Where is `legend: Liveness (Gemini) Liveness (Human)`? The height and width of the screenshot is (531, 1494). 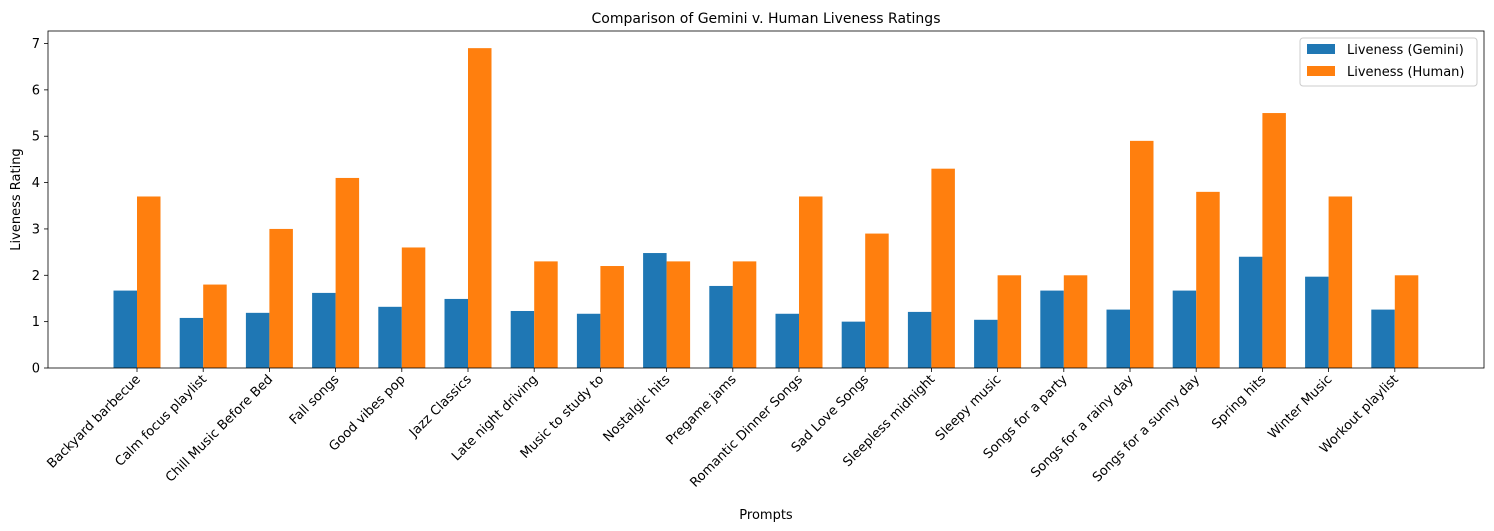
legend: Liveness (Gemini) Liveness (Human) is located at coordinates (1388, 62).